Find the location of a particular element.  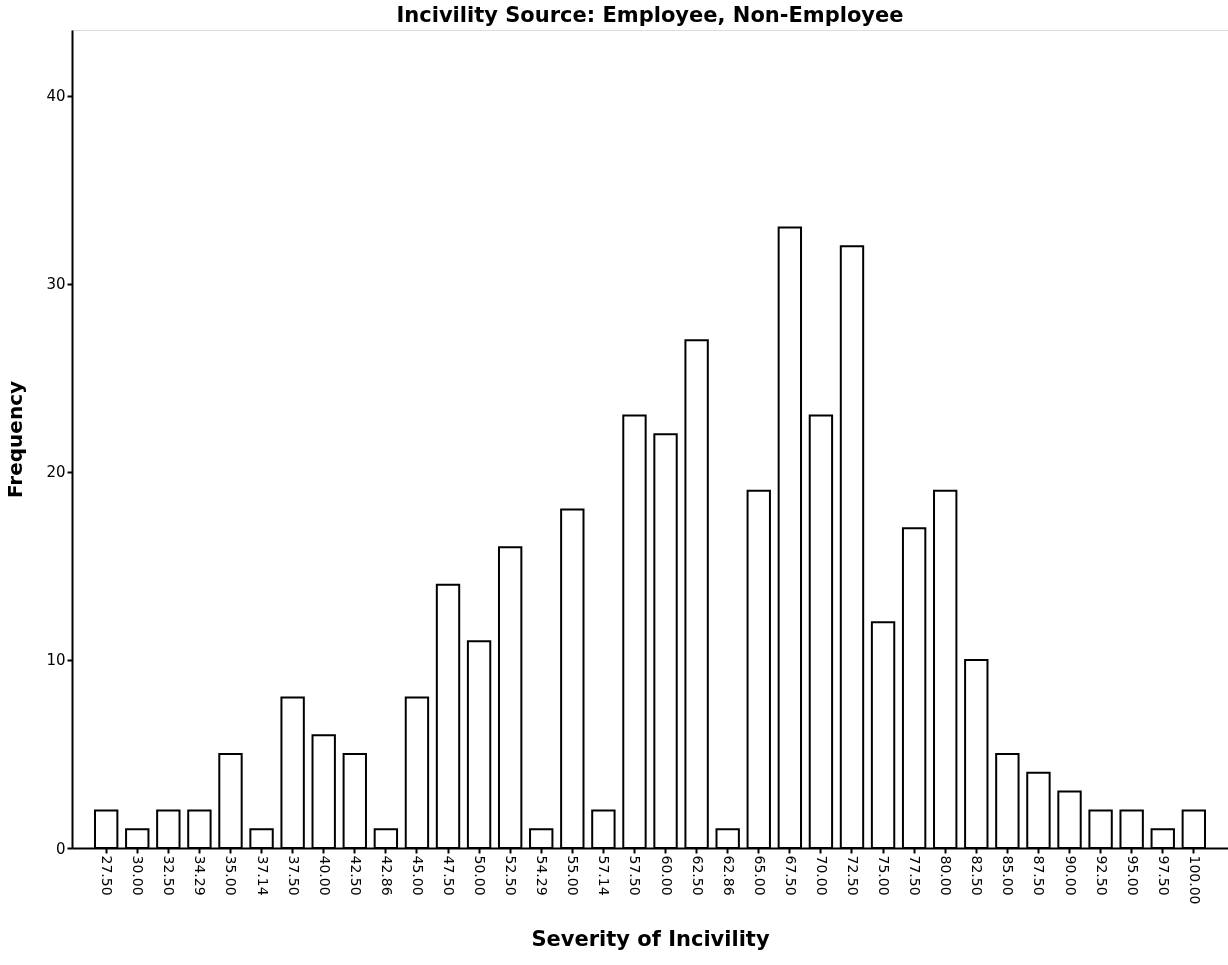

x-tick-label: 55.00 is located at coordinates (573, 875).